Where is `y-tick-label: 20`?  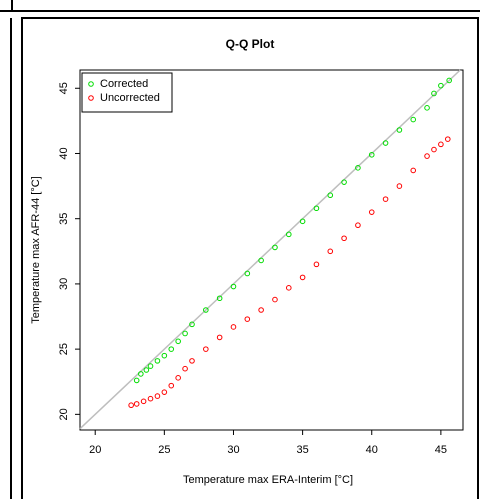 y-tick-label: 20 is located at coordinates (64, 414).